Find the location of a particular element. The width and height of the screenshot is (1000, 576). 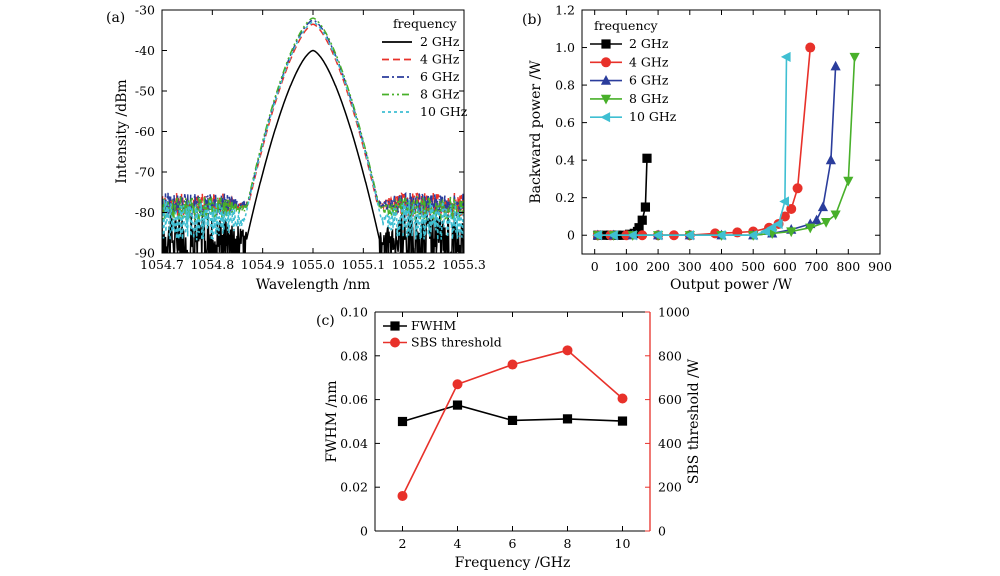

legend-label: 8 GHz is located at coordinates (649, 98).